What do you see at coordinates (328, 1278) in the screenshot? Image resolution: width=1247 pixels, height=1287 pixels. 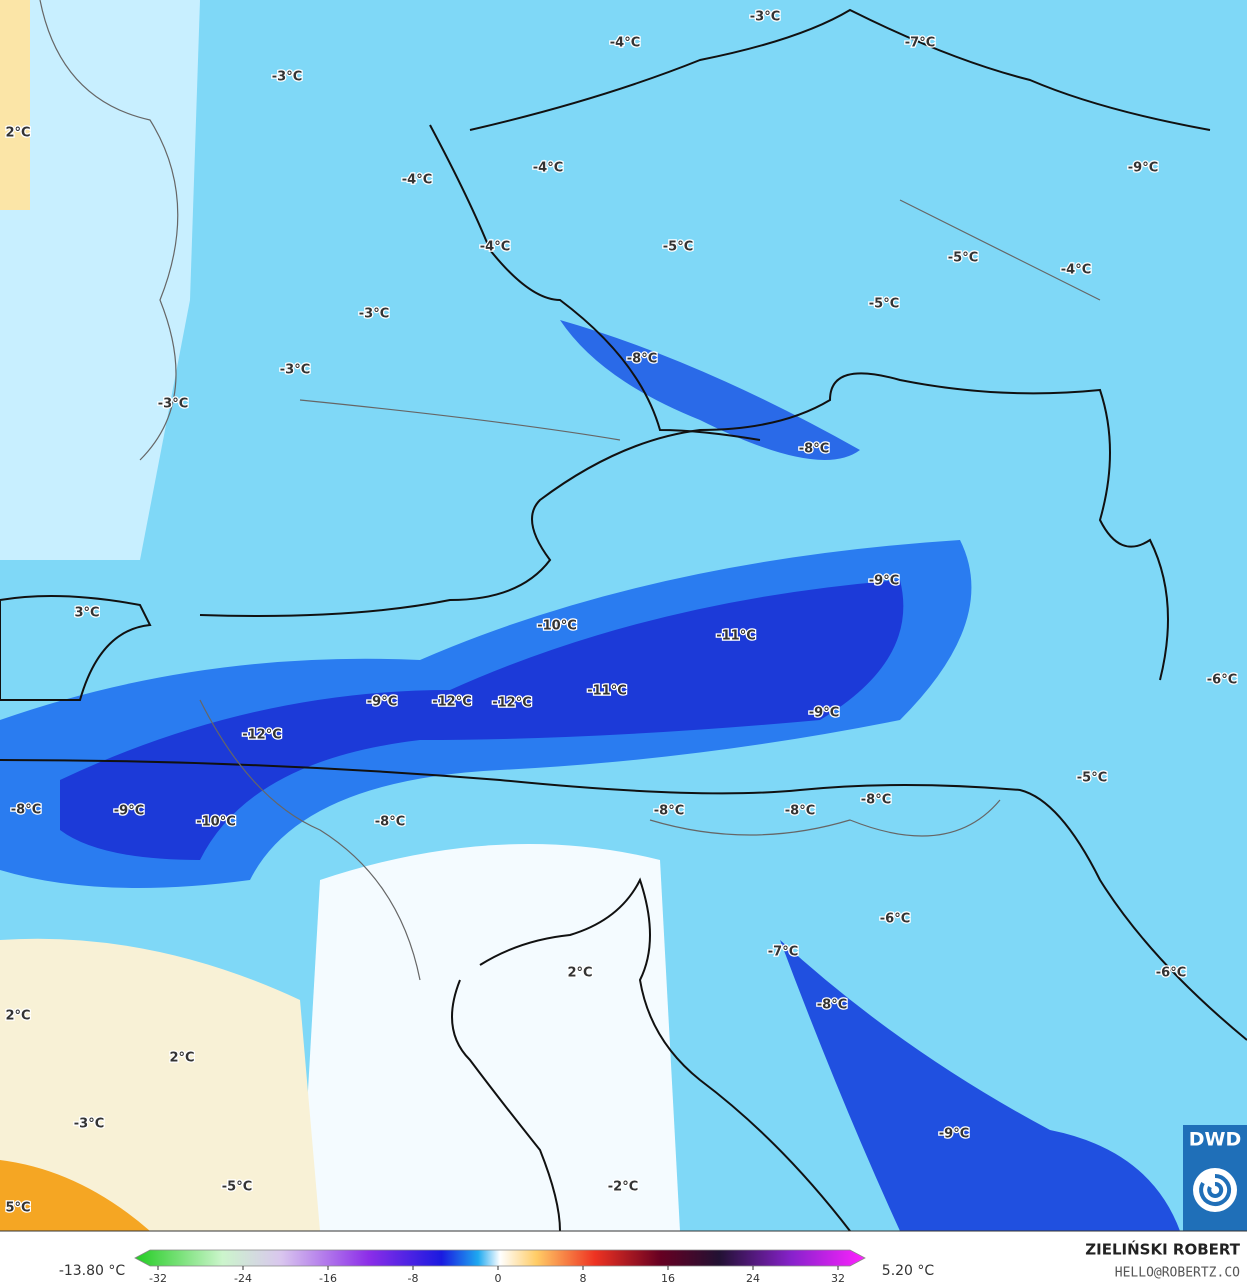 I see `colorbar-tick-label: -16` at bounding box center [328, 1278].